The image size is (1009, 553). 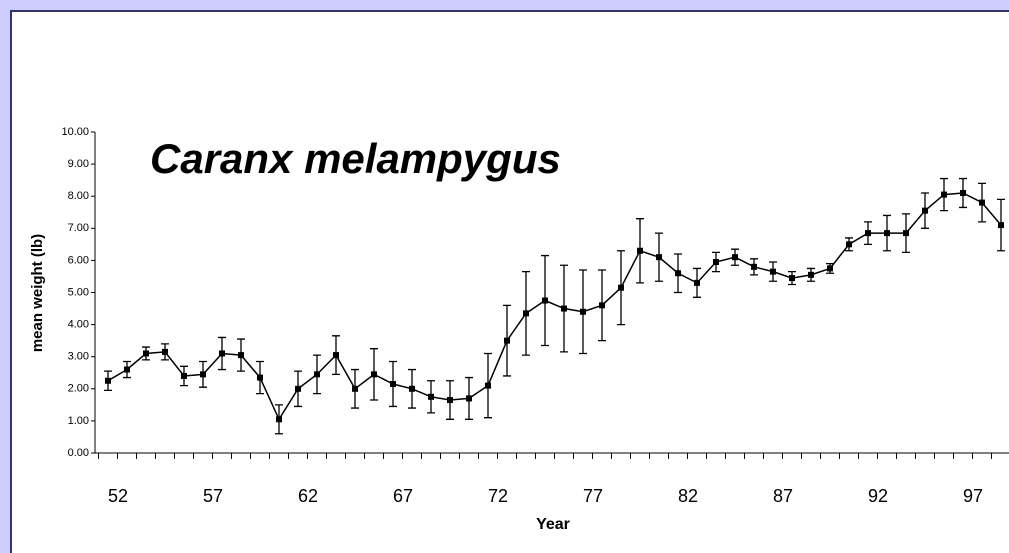 I want to click on y-tick-label: 7.00, so click(x=78, y=228).